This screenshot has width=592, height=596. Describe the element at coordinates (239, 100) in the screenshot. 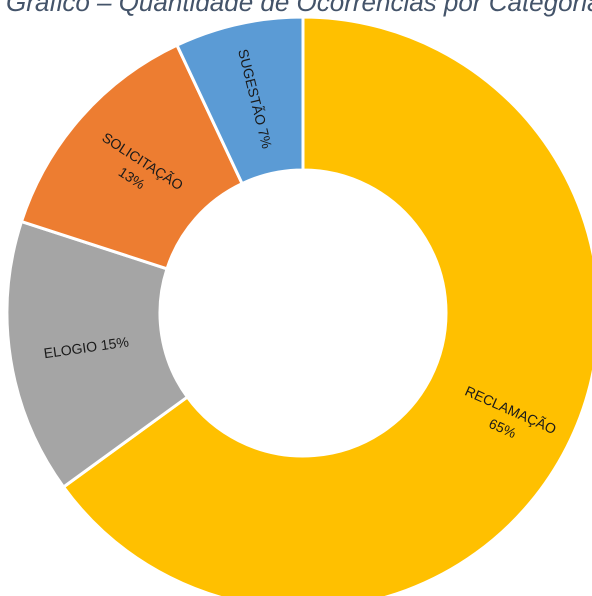

I see `donut-slice-sugestão` at that location.